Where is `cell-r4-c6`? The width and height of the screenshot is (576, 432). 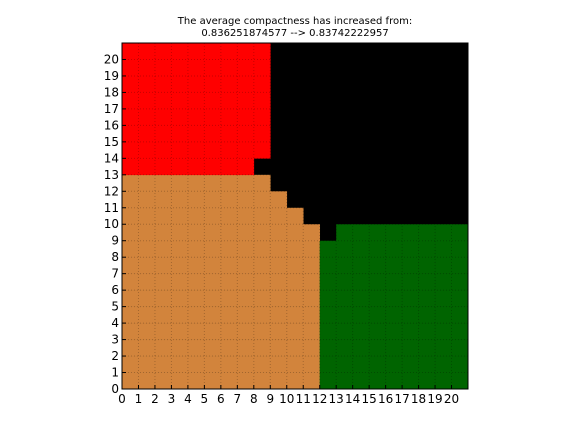 cell-r4-c6 is located at coordinates (229, 315).